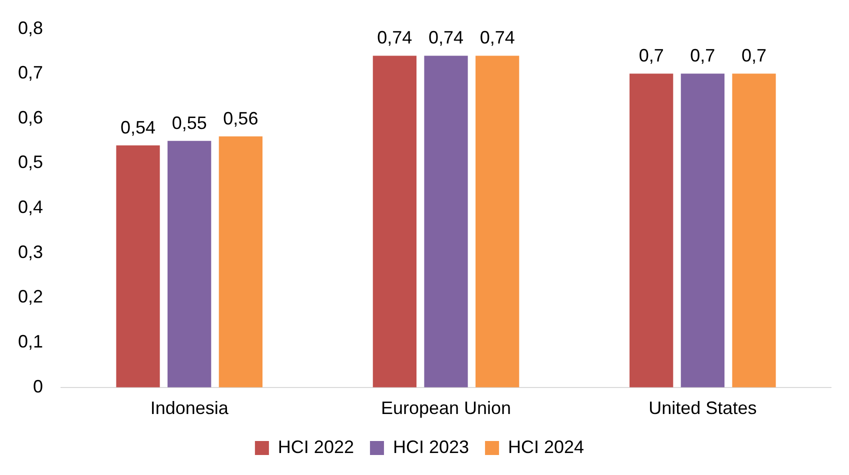 The height and width of the screenshot is (475, 849). What do you see at coordinates (31, 342) in the screenshot?
I see `y-tick-label: 0,1` at bounding box center [31, 342].